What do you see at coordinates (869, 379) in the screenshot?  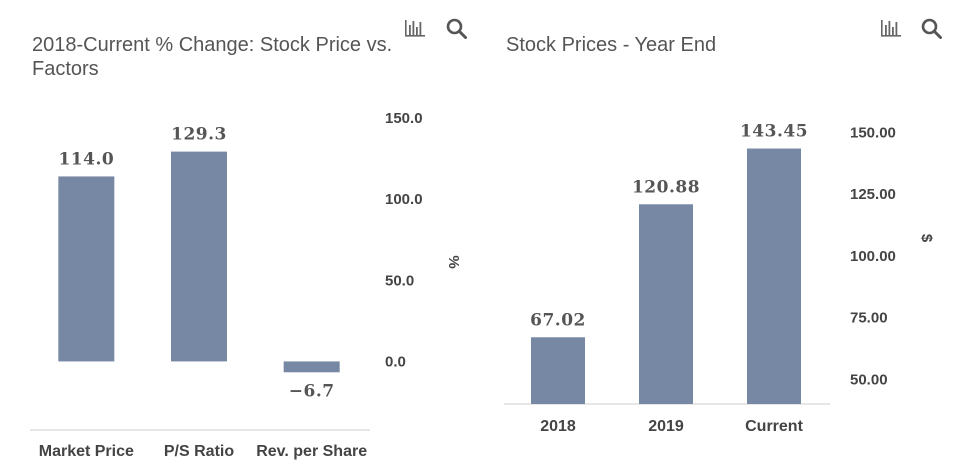 I see `y-tick-label: 50.00` at bounding box center [869, 379].